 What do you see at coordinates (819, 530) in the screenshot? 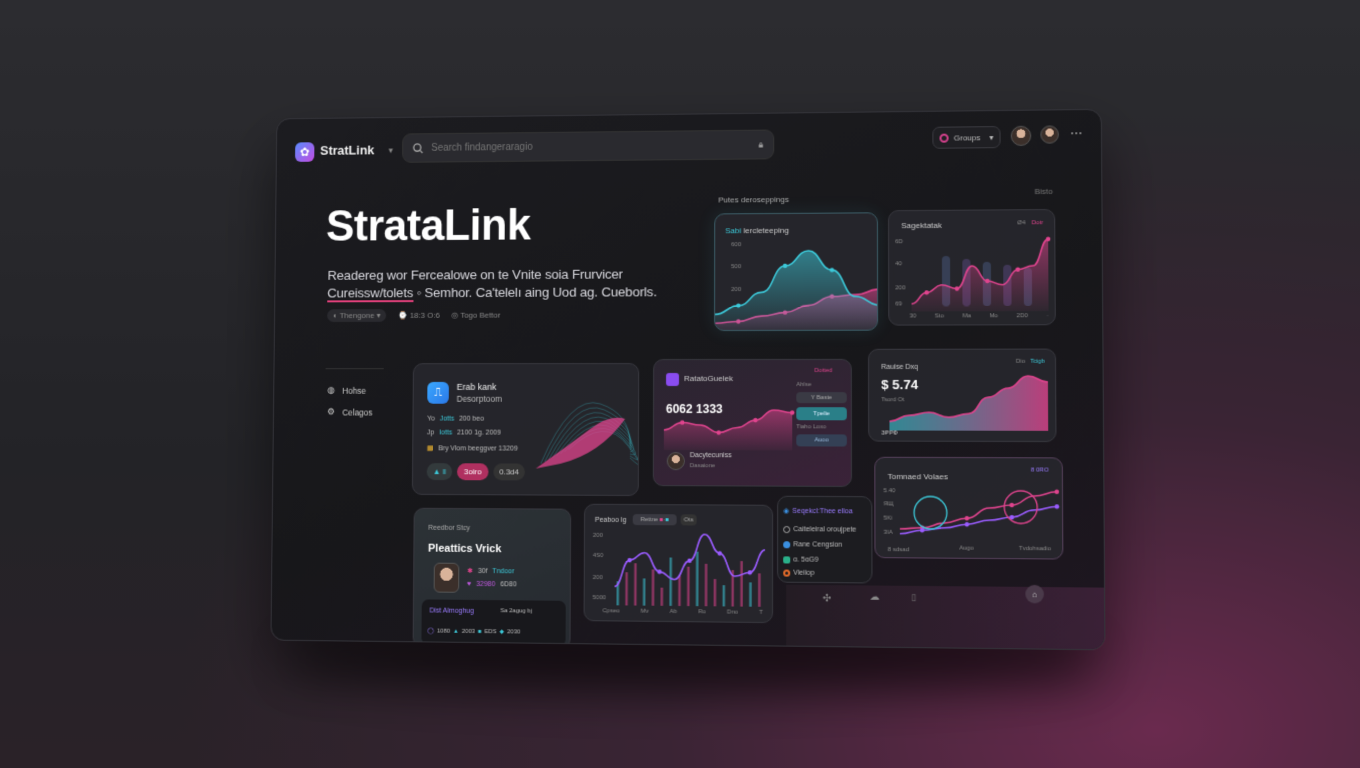
I see `list-item: Caiteleiral oroujpete` at bounding box center [819, 530].